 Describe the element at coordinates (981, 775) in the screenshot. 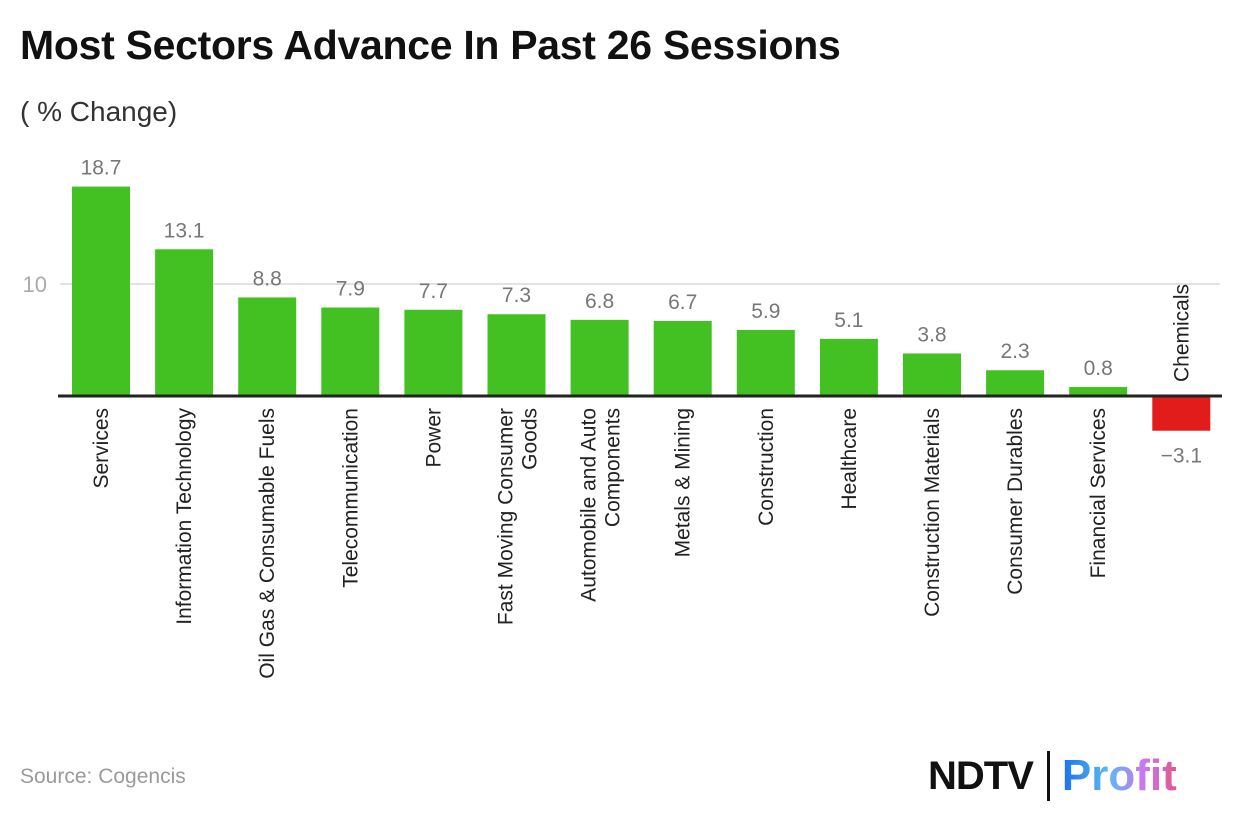

I see `logo-ndtv: NDTV` at that location.